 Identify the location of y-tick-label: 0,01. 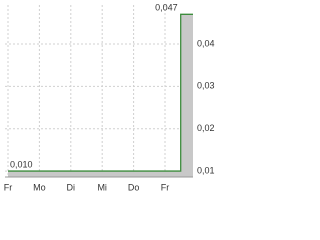
(206, 170).